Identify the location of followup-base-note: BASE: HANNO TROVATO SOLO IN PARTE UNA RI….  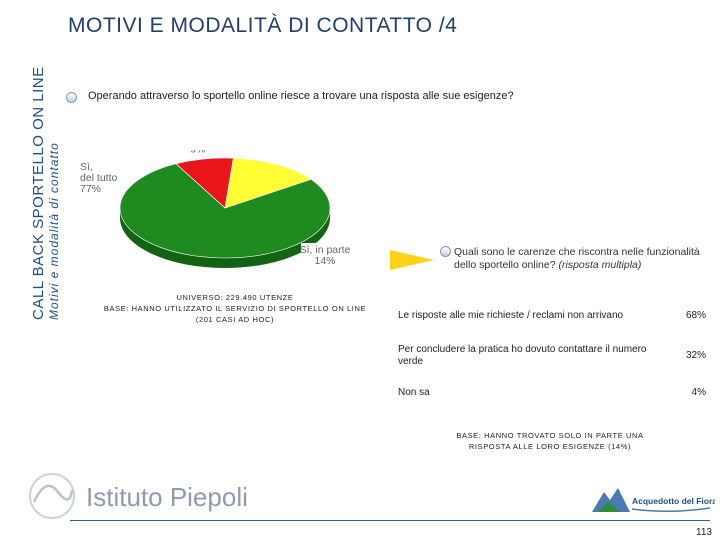
(550, 441).